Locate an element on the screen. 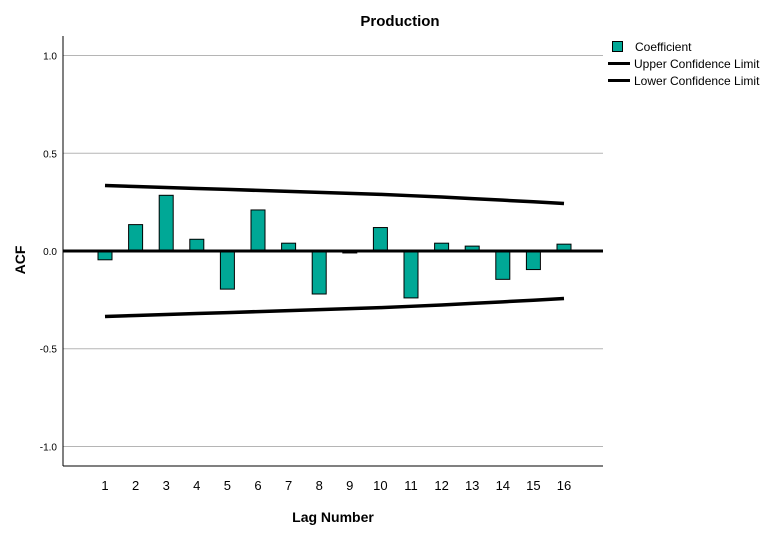  y-tick-label: 0.5 is located at coordinates (50, 154).